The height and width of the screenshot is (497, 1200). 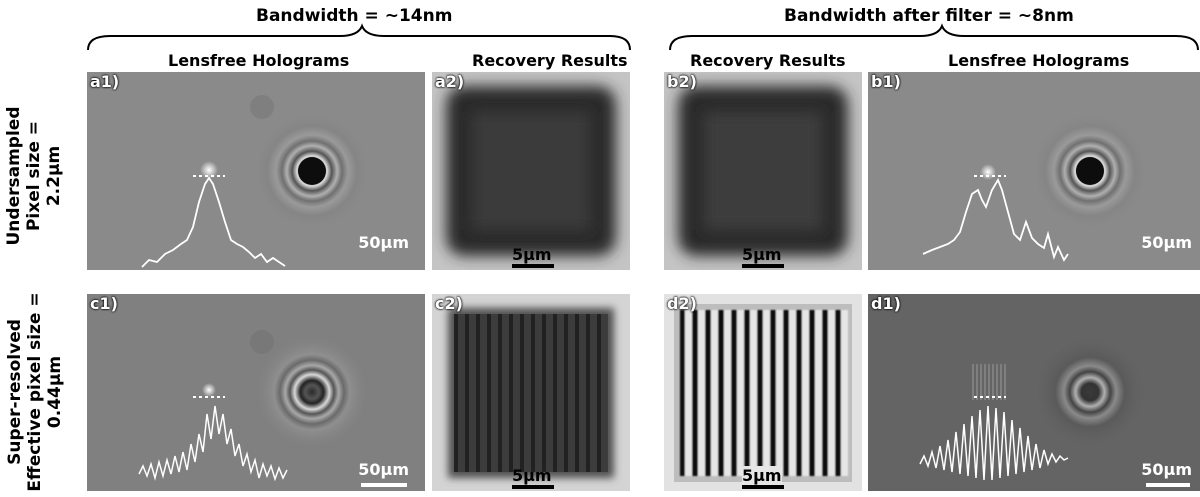 I want to click on panel-b1-hologram: b1) 50µm, so click(x=1034, y=171).